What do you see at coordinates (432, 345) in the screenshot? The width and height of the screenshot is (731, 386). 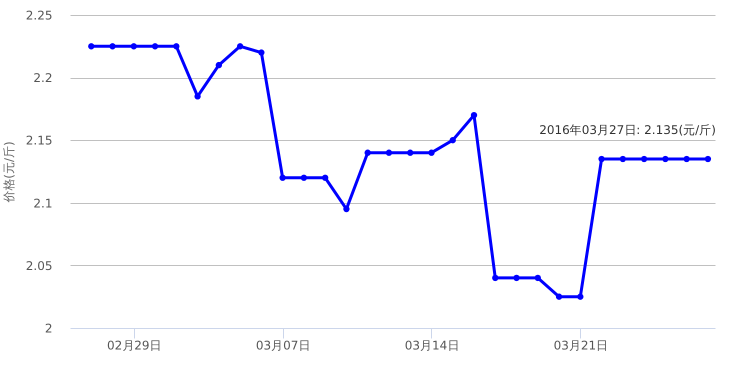 I see `x-tick-label: 03月14日` at bounding box center [432, 345].